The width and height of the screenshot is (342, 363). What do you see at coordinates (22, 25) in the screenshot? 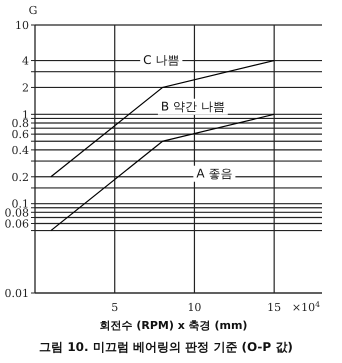
I see `y-tick-label: 10` at bounding box center [22, 25].